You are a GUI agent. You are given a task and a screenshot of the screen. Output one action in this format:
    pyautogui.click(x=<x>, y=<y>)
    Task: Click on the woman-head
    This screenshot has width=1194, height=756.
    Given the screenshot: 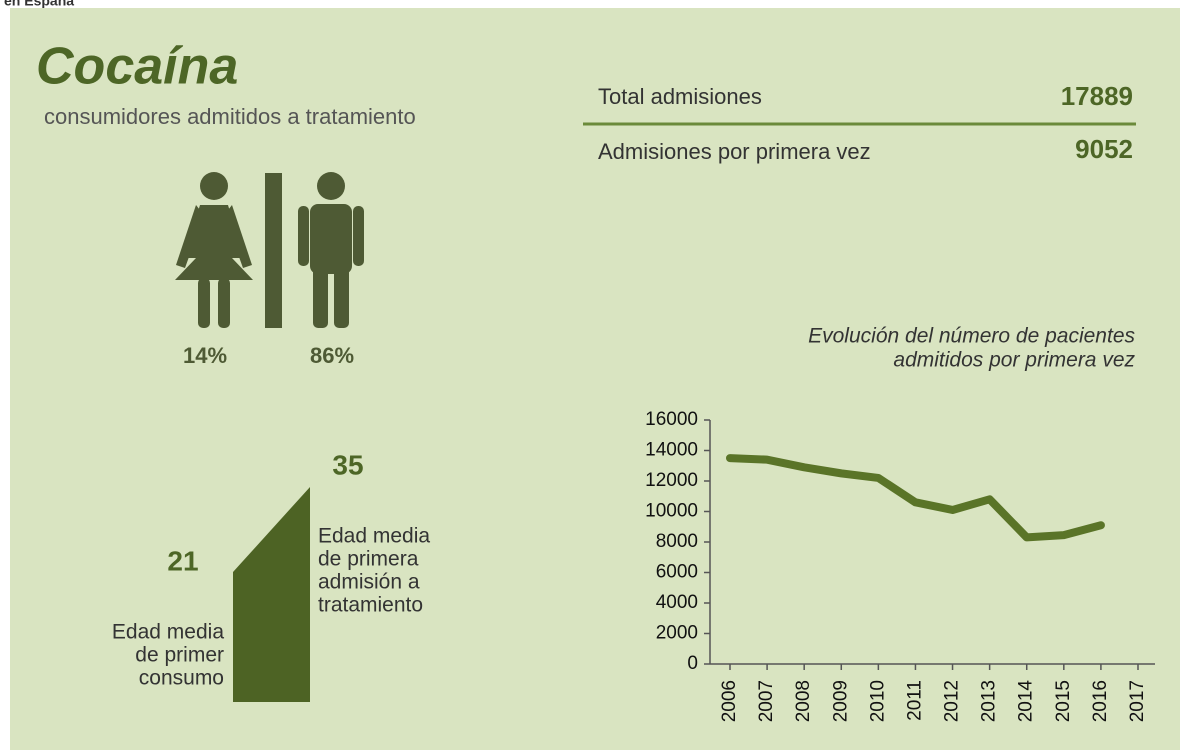 What is the action you would take?
    pyautogui.click(x=214, y=186)
    